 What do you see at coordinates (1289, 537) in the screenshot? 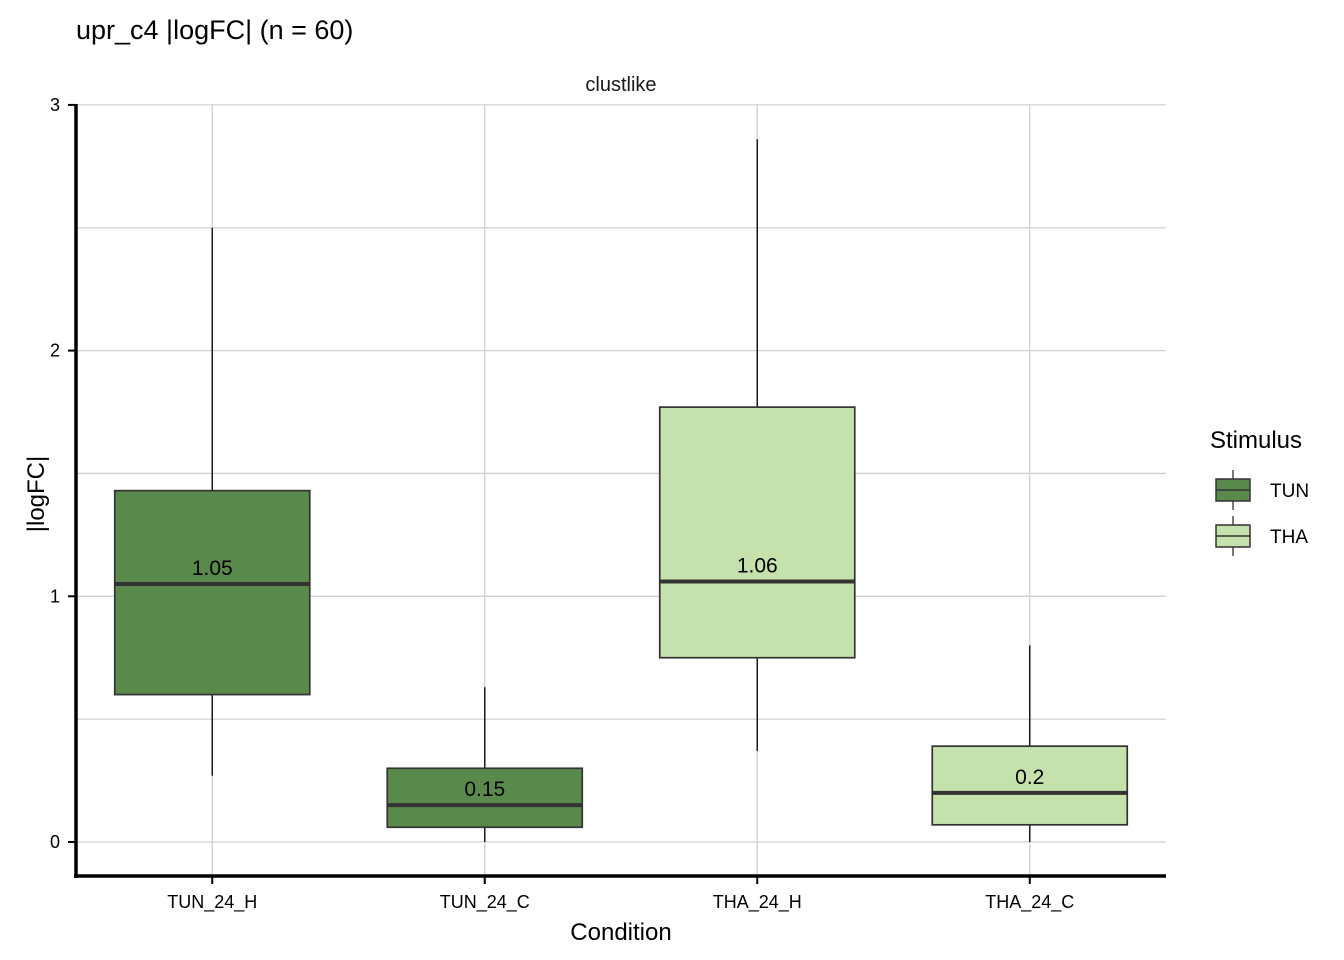
I see `legend-label: THA` at bounding box center [1289, 537].